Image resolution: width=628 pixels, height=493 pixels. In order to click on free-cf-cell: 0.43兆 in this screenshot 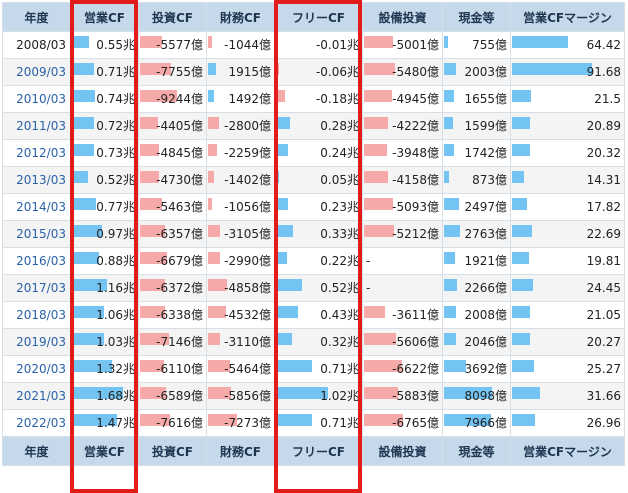, I will do `click(318, 315)`.